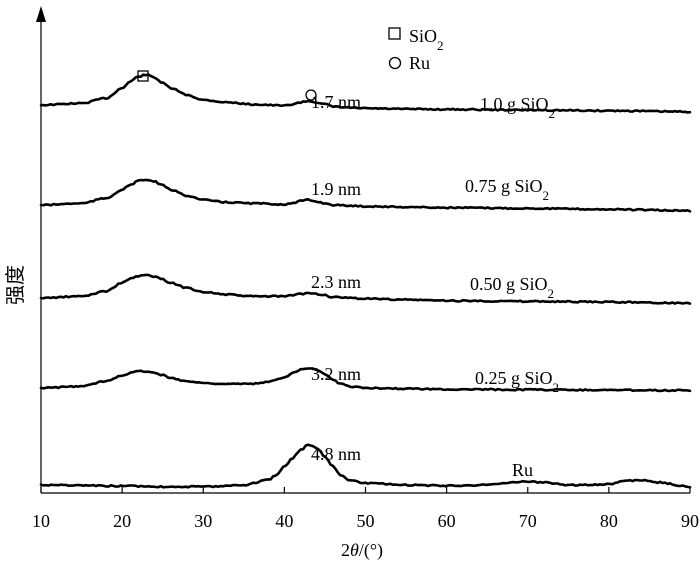 The image size is (700, 570). Describe the element at coordinates (15, 285) in the screenshot. I see `y-axis-label: 强度` at that location.